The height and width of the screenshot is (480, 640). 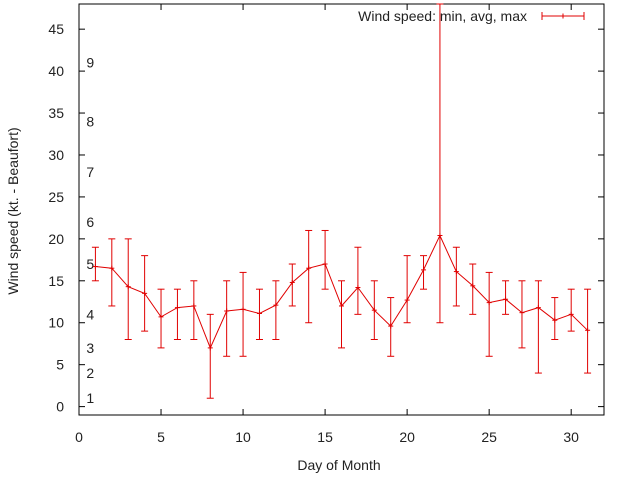 What do you see at coordinates (56, 29) in the screenshot?
I see `y-tick-label: 45` at bounding box center [56, 29].